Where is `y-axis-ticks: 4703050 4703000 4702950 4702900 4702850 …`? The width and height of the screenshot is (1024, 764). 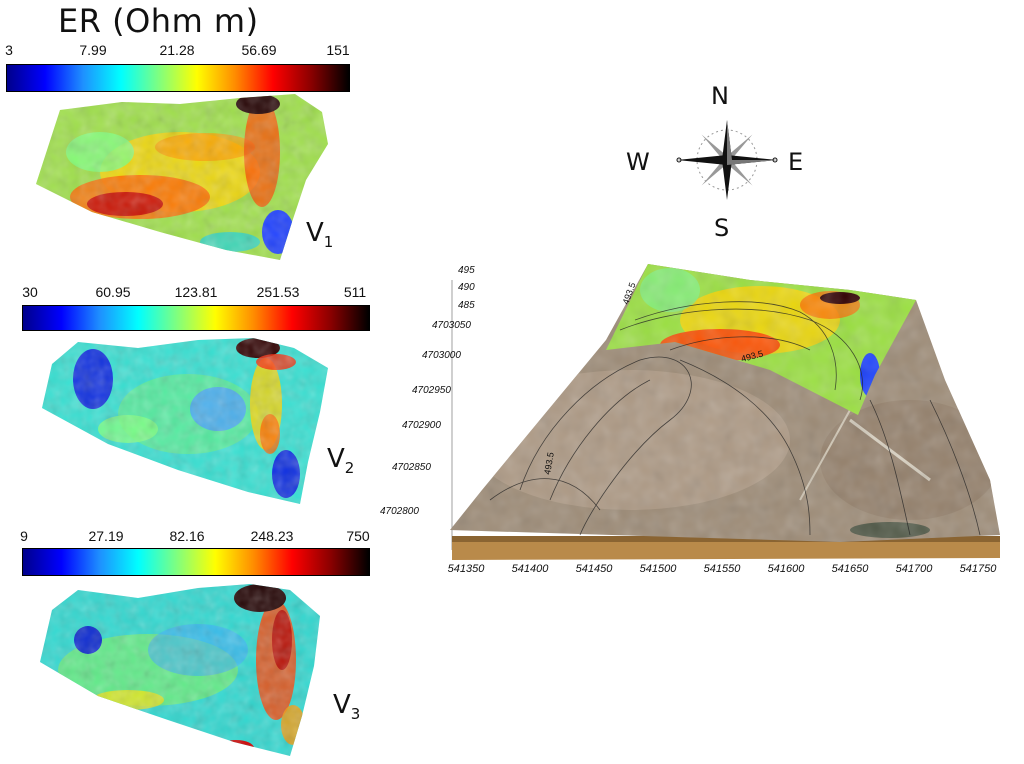 y-axis-ticks: 4703050 4703000 4702950 4702900 4702850 … is located at coordinates (425, 418).